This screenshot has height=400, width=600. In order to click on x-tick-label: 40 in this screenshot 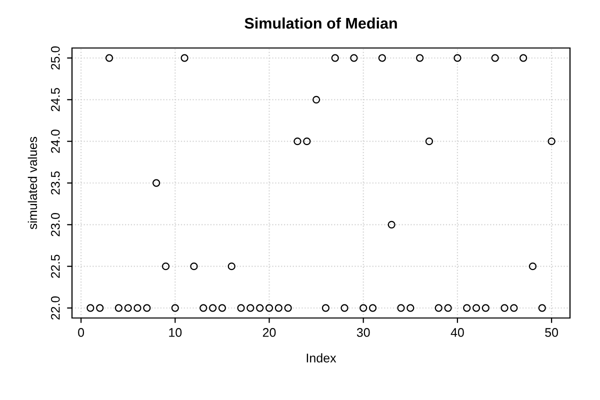, I will do `click(457, 332)`.